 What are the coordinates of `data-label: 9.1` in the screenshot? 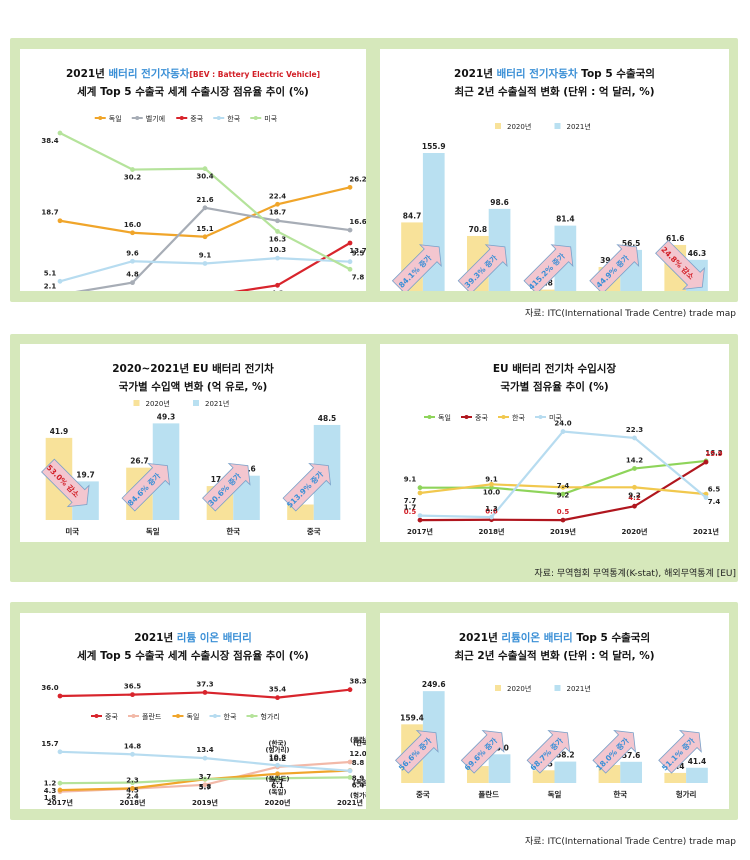 It's located at (410, 480).